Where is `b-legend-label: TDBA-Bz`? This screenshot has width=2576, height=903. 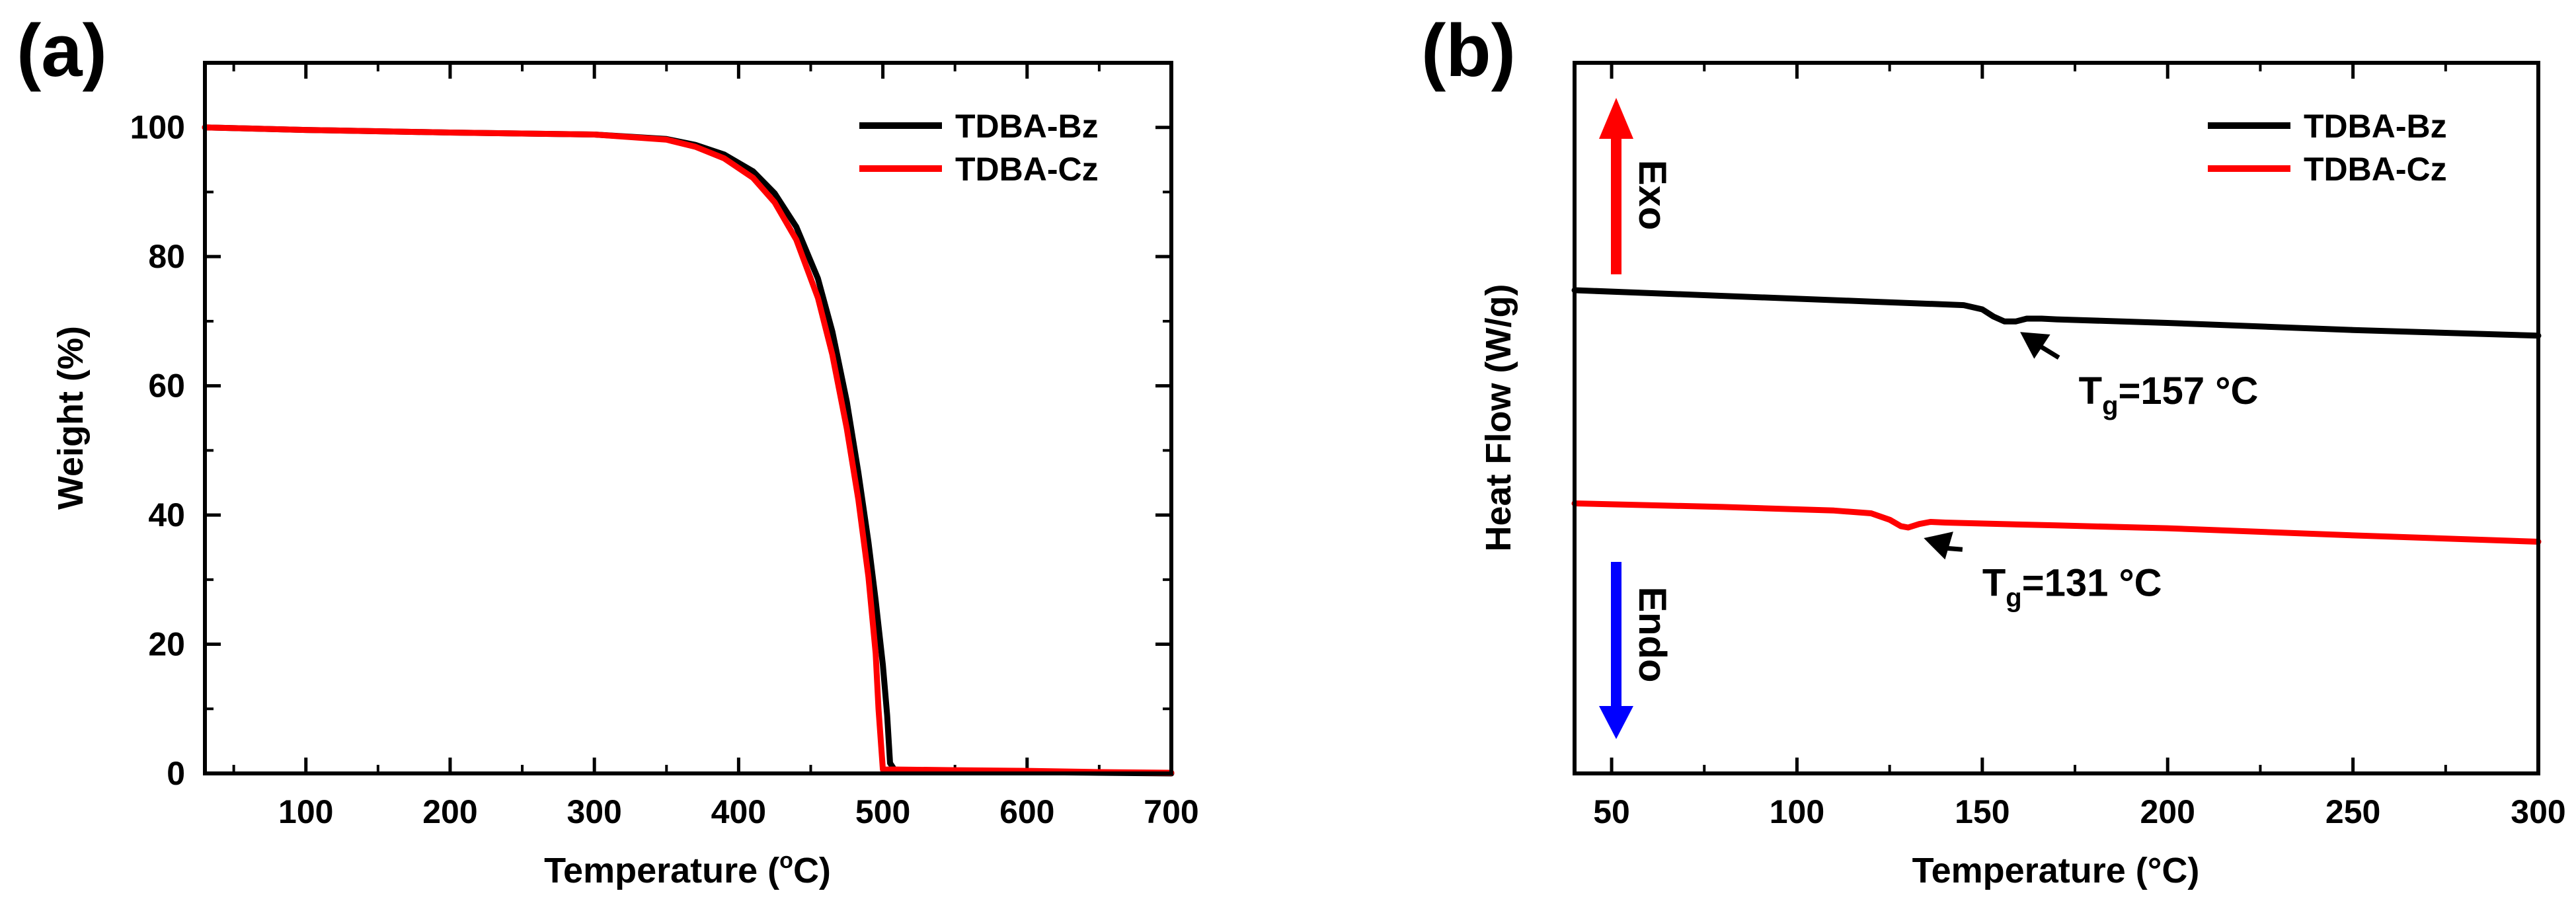
b-legend-label: TDBA-Bz is located at coordinates (2375, 126).